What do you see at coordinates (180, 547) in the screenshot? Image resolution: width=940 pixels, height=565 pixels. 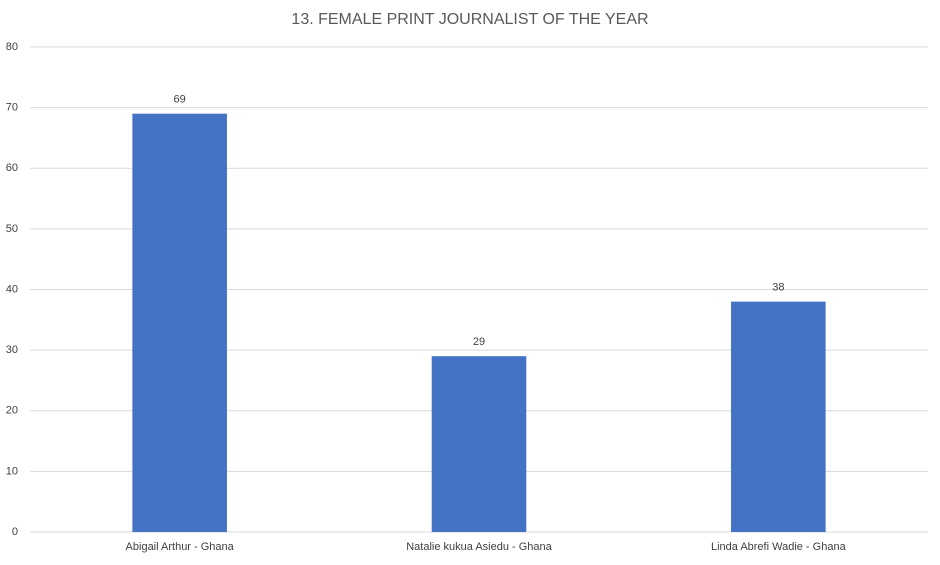 I see `x-tick-label: Abigail Arthur - Ghana` at bounding box center [180, 547].